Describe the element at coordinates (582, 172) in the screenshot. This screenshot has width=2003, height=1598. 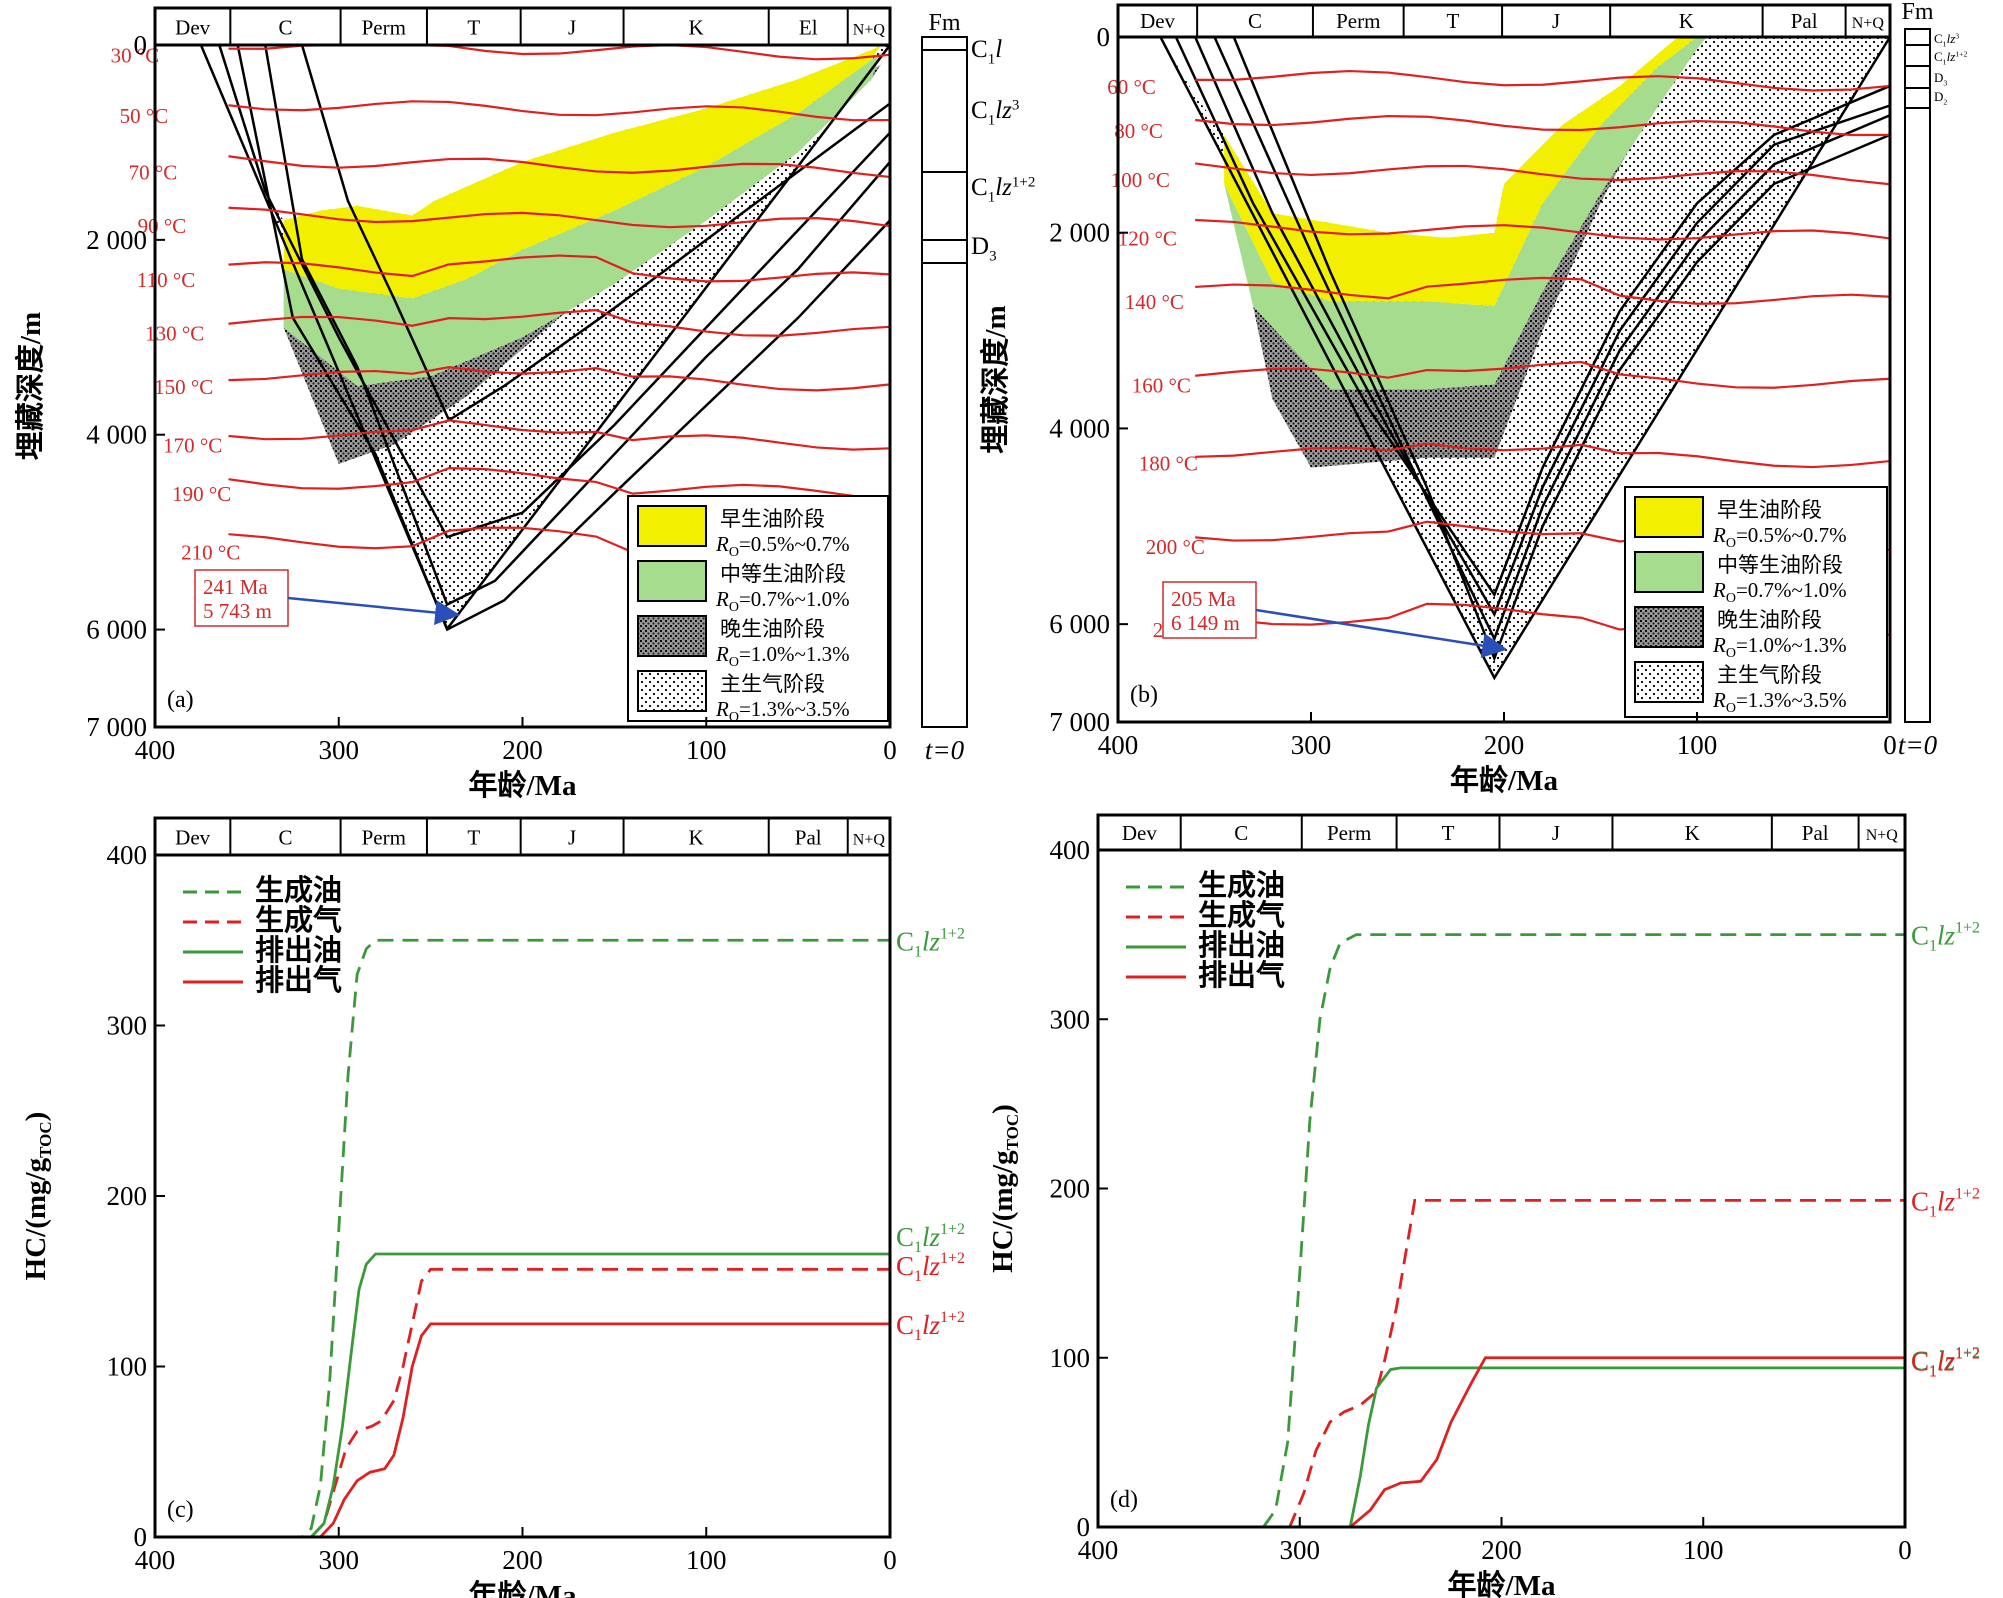
I see `early-oil-zone` at that location.